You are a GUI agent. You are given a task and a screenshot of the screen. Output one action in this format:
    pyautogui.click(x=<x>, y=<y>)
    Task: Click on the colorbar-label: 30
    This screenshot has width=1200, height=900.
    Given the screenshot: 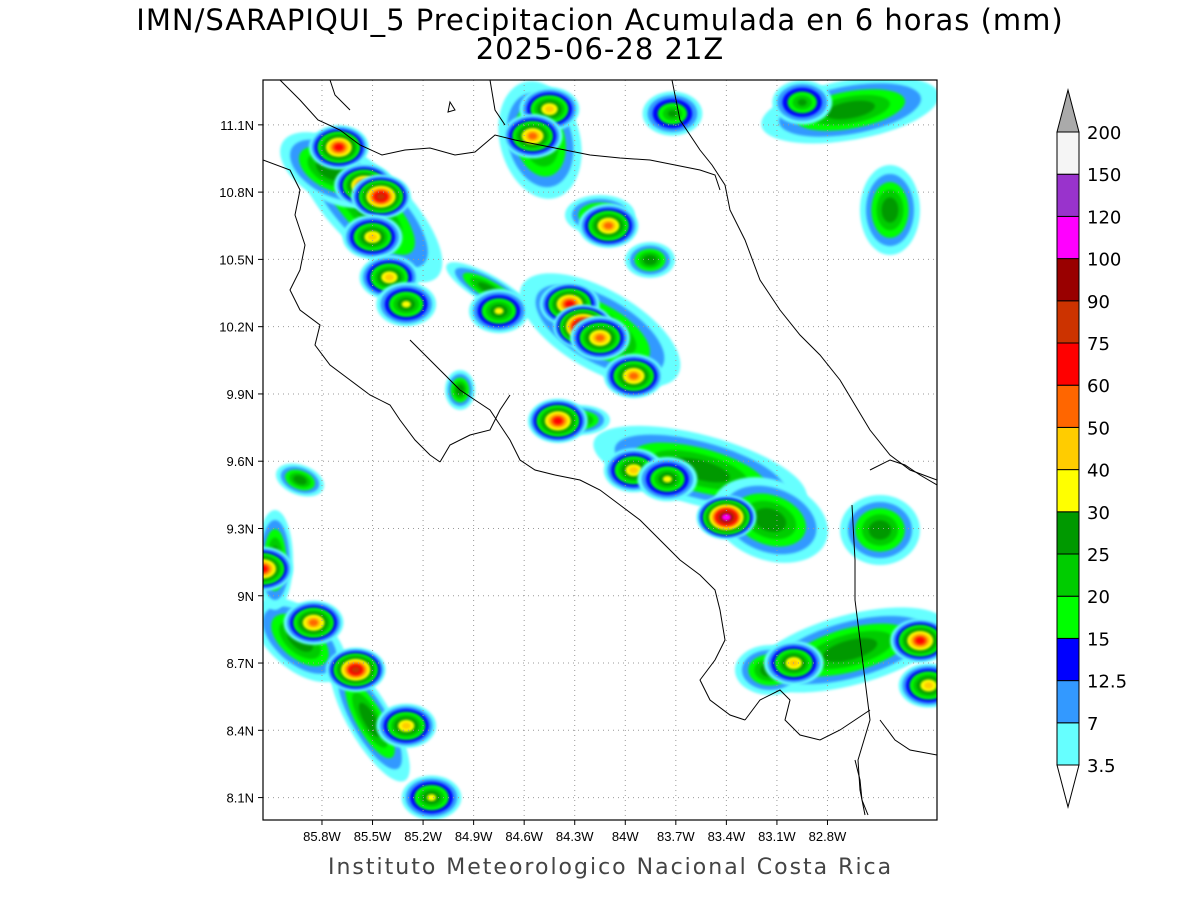 What is the action you would take?
    pyautogui.click(x=1098, y=513)
    